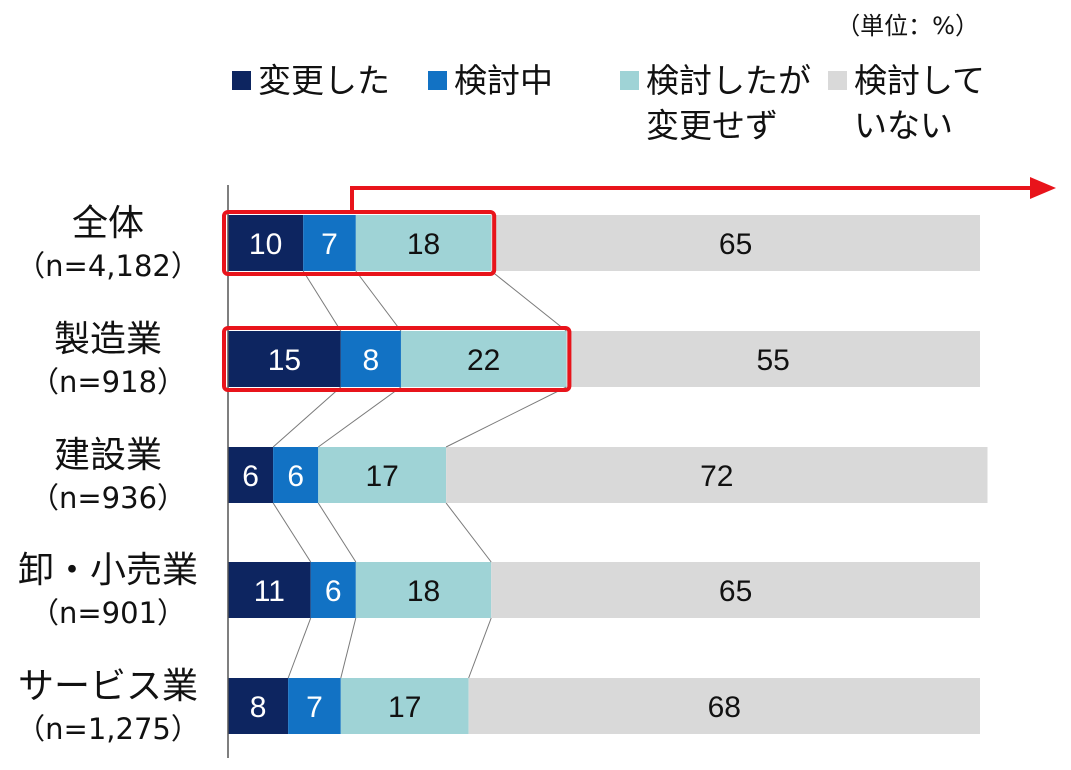  Describe the element at coordinates (728, 103) in the screenshot. I see `legend-label: 検討したが 変更せず` at that location.